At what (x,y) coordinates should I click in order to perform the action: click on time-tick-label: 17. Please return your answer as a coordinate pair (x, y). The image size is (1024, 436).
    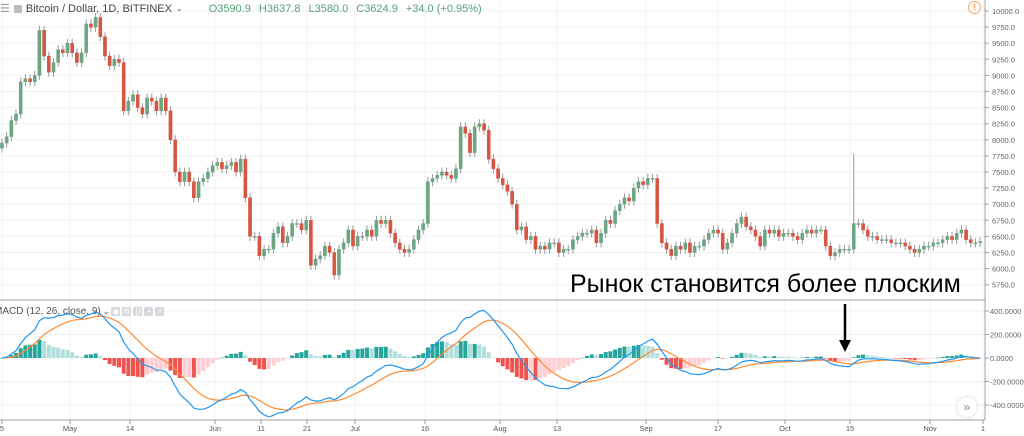
    Looking at the image, I should click on (718, 428).